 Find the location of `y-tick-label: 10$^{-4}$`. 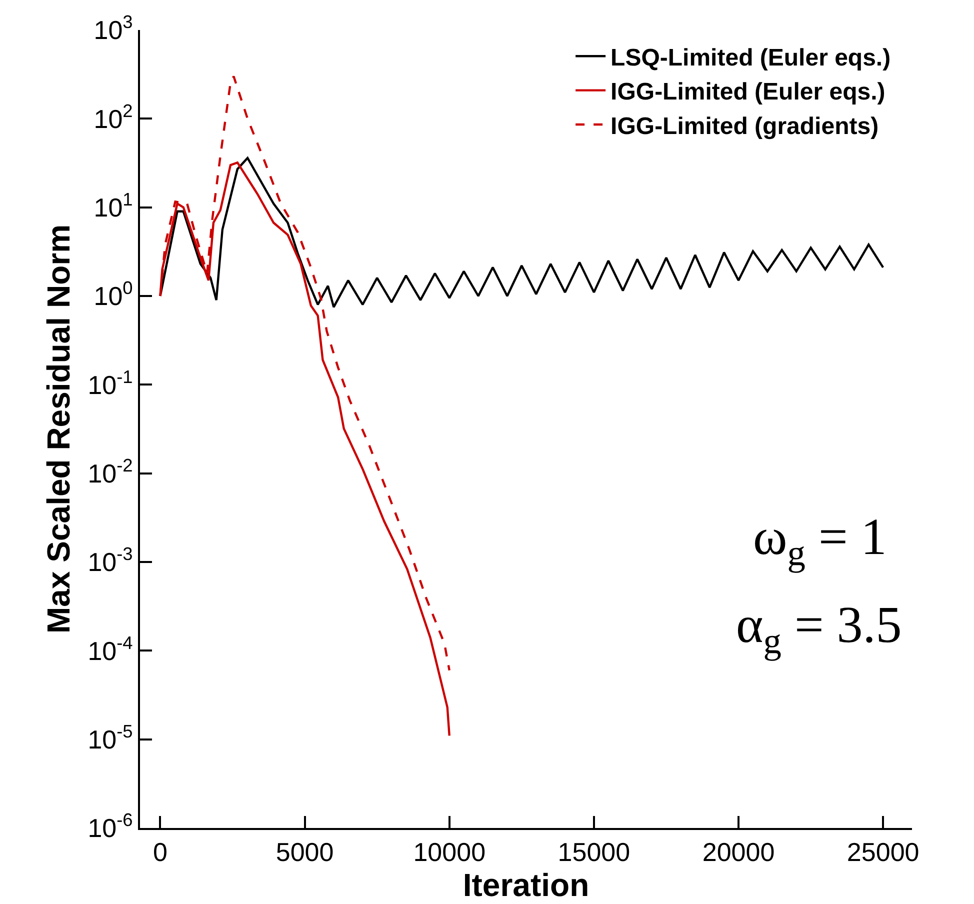

y-tick-label: 10$^{-4}$ is located at coordinates (110, 649).